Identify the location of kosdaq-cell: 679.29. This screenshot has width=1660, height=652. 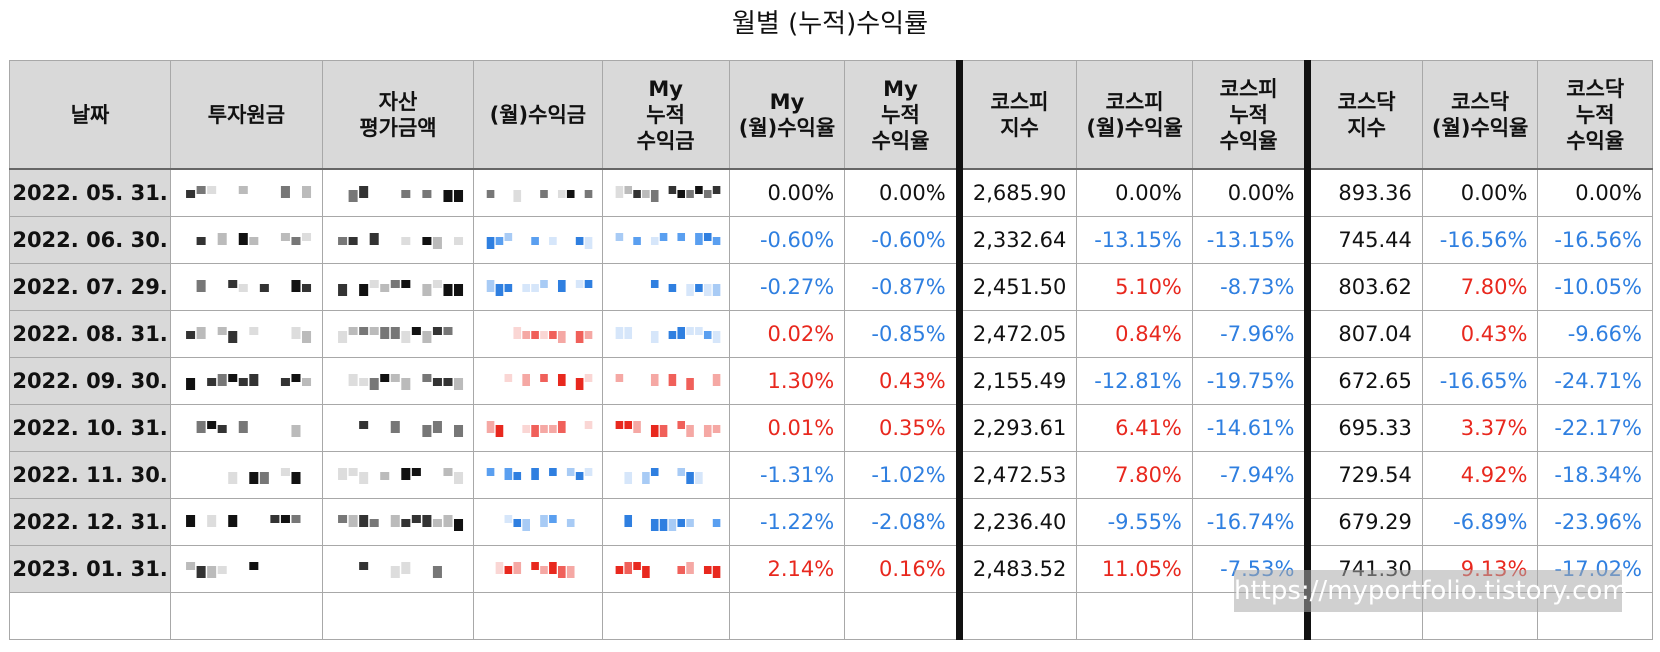
(1363, 522).